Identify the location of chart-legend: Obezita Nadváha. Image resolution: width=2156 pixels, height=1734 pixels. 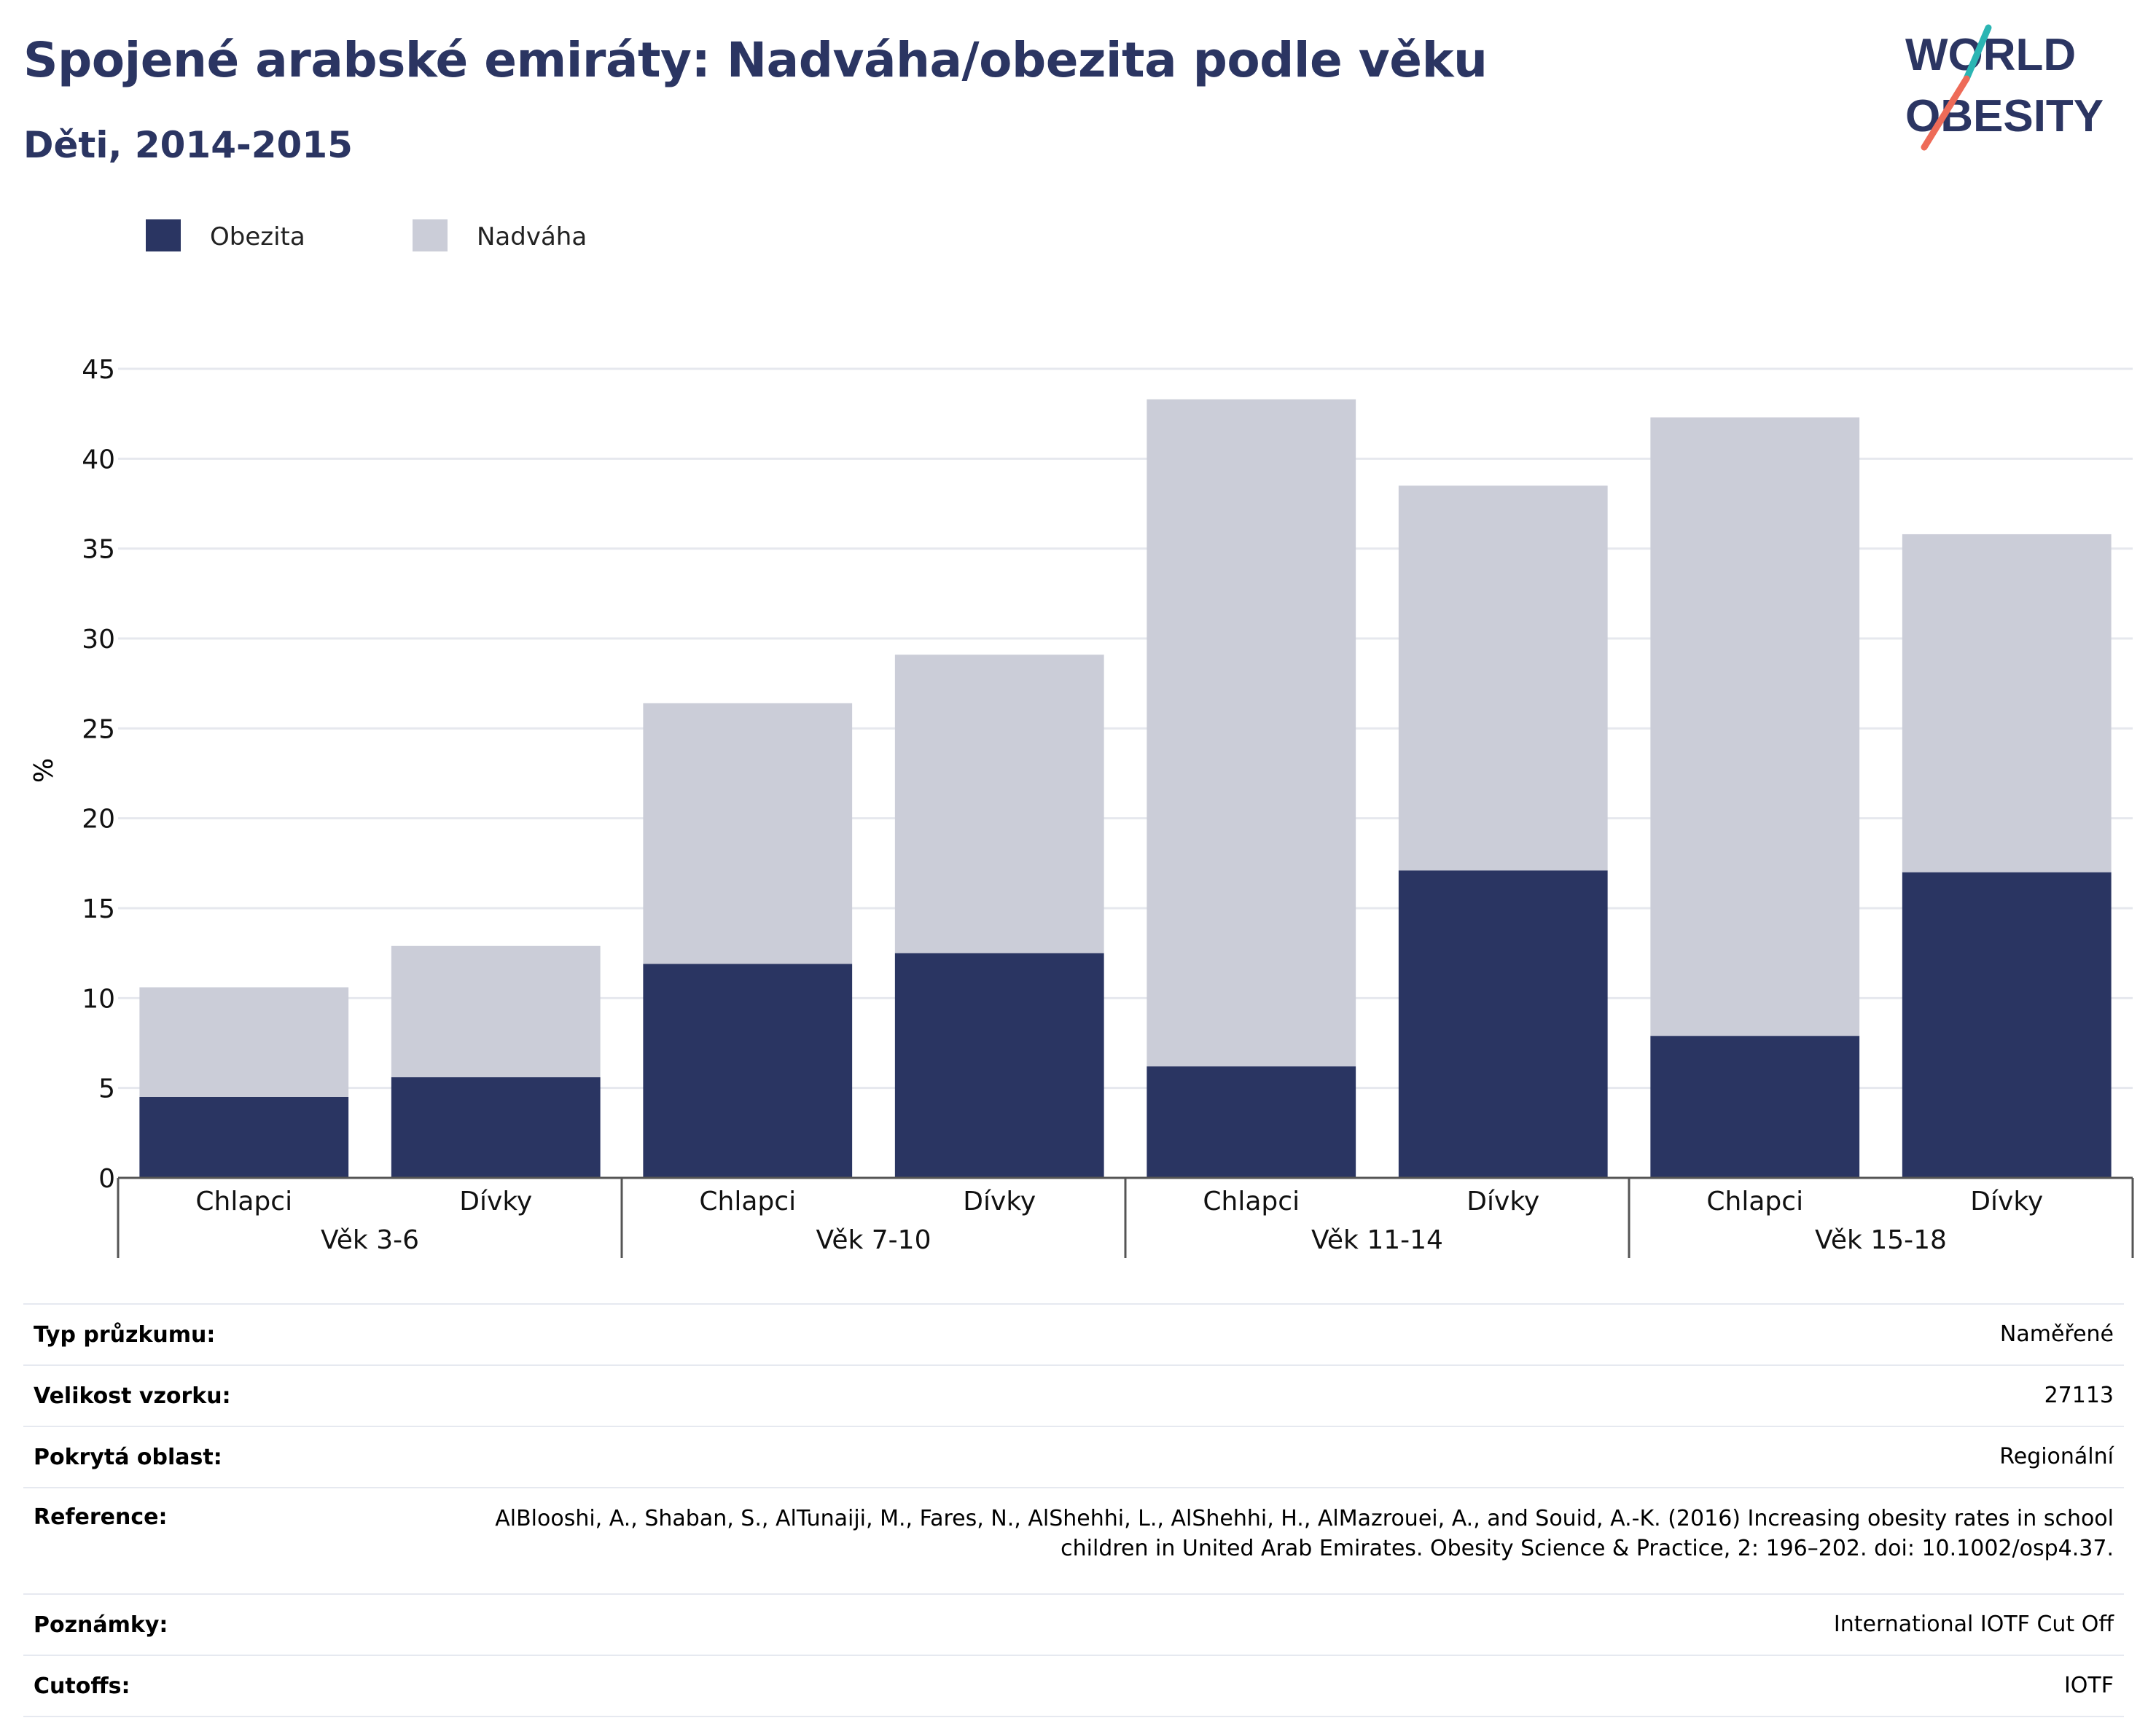
(367, 235).